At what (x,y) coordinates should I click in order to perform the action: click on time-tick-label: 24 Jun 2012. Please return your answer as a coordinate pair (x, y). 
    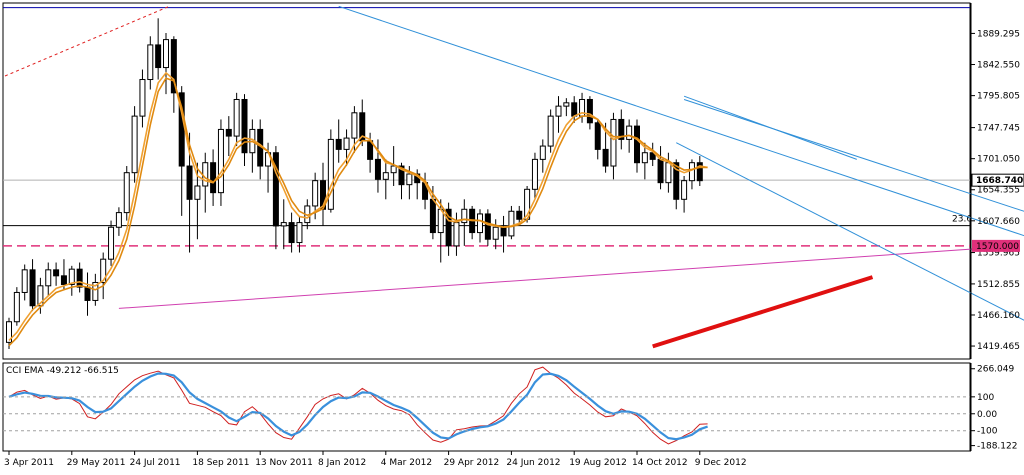
    Looking at the image, I should click on (533, 463).